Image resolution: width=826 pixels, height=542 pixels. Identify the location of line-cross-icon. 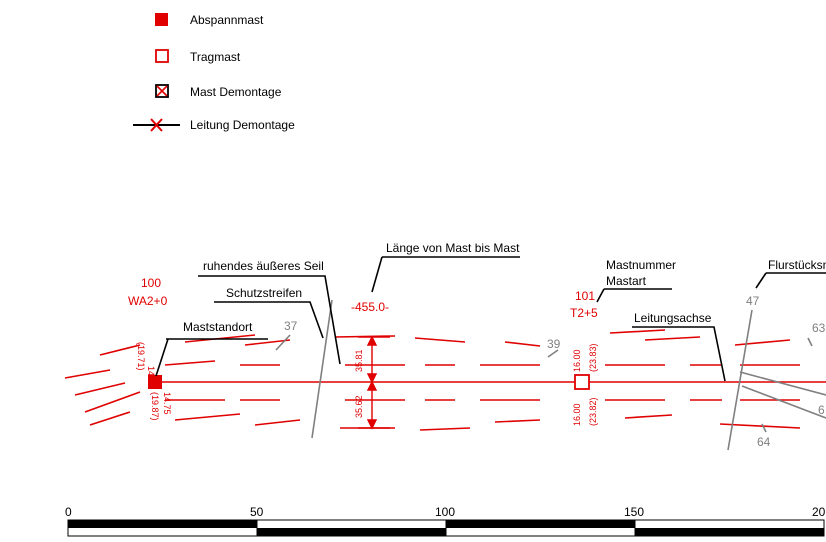
(156, 125).